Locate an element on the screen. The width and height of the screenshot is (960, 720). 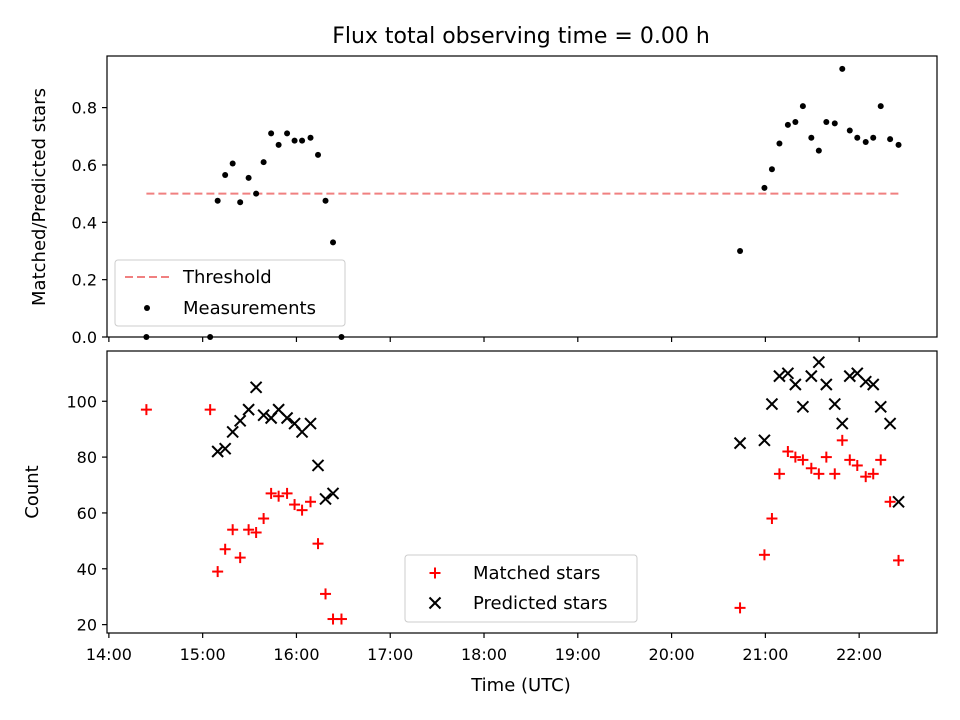
x-tick-label: 15:00 is located at coordinates (203, 654).